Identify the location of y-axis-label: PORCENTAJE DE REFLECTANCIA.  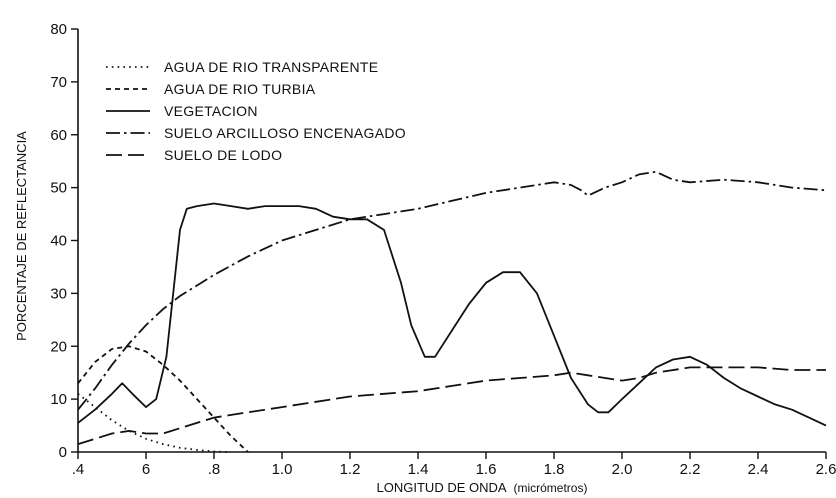
(21, 236).